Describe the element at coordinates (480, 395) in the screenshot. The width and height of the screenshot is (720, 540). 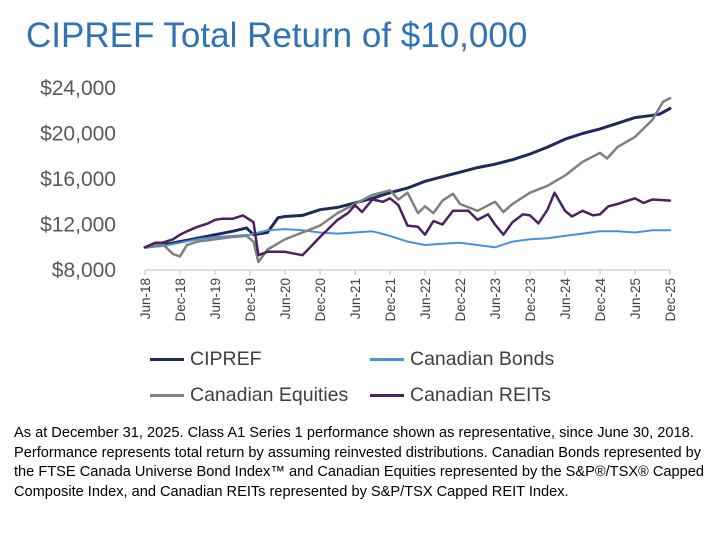
I see `legend-label-canadian-reits: Canadian REITs` at that location.